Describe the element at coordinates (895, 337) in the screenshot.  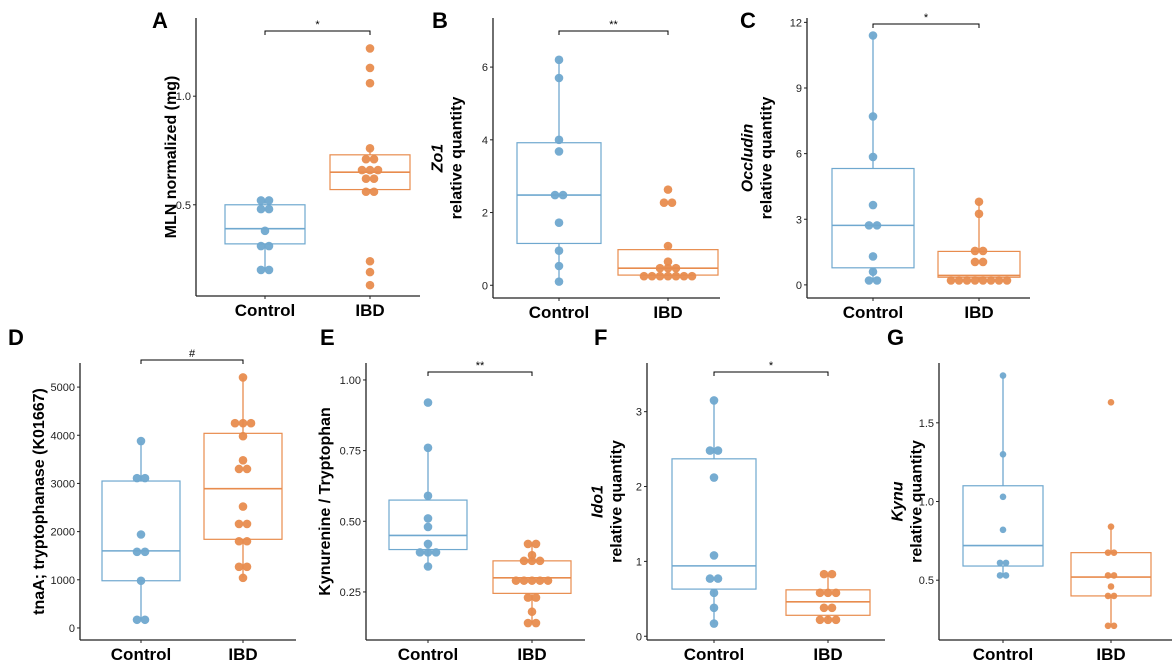
I see `panel-letter: G` at that location.